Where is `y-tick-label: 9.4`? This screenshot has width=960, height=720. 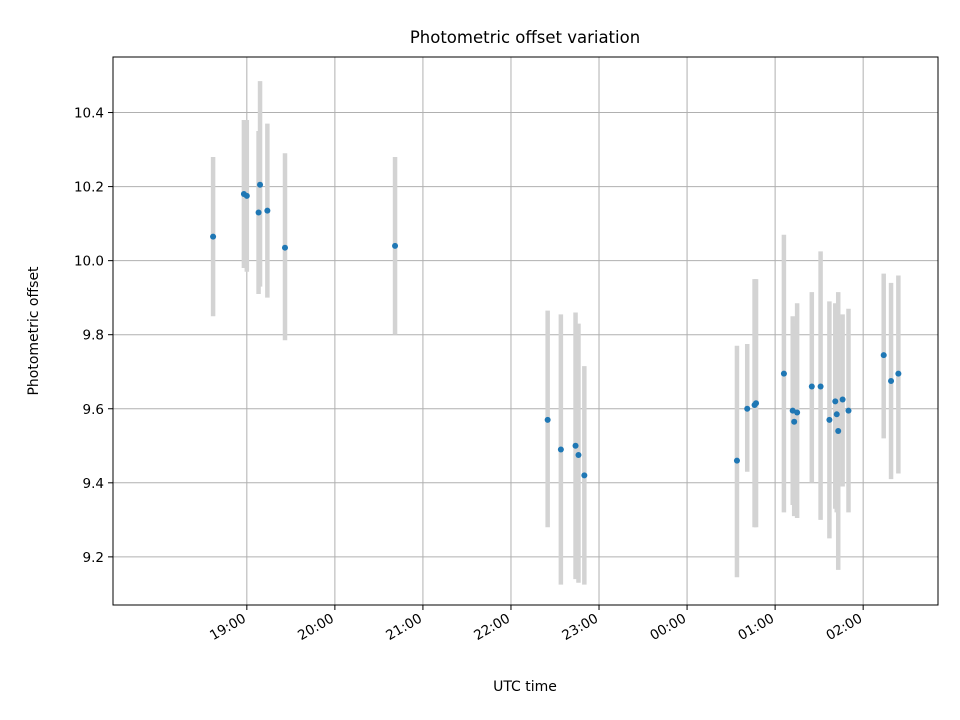 y-tick-label: 9.4 is located at coordinates (93, 484).